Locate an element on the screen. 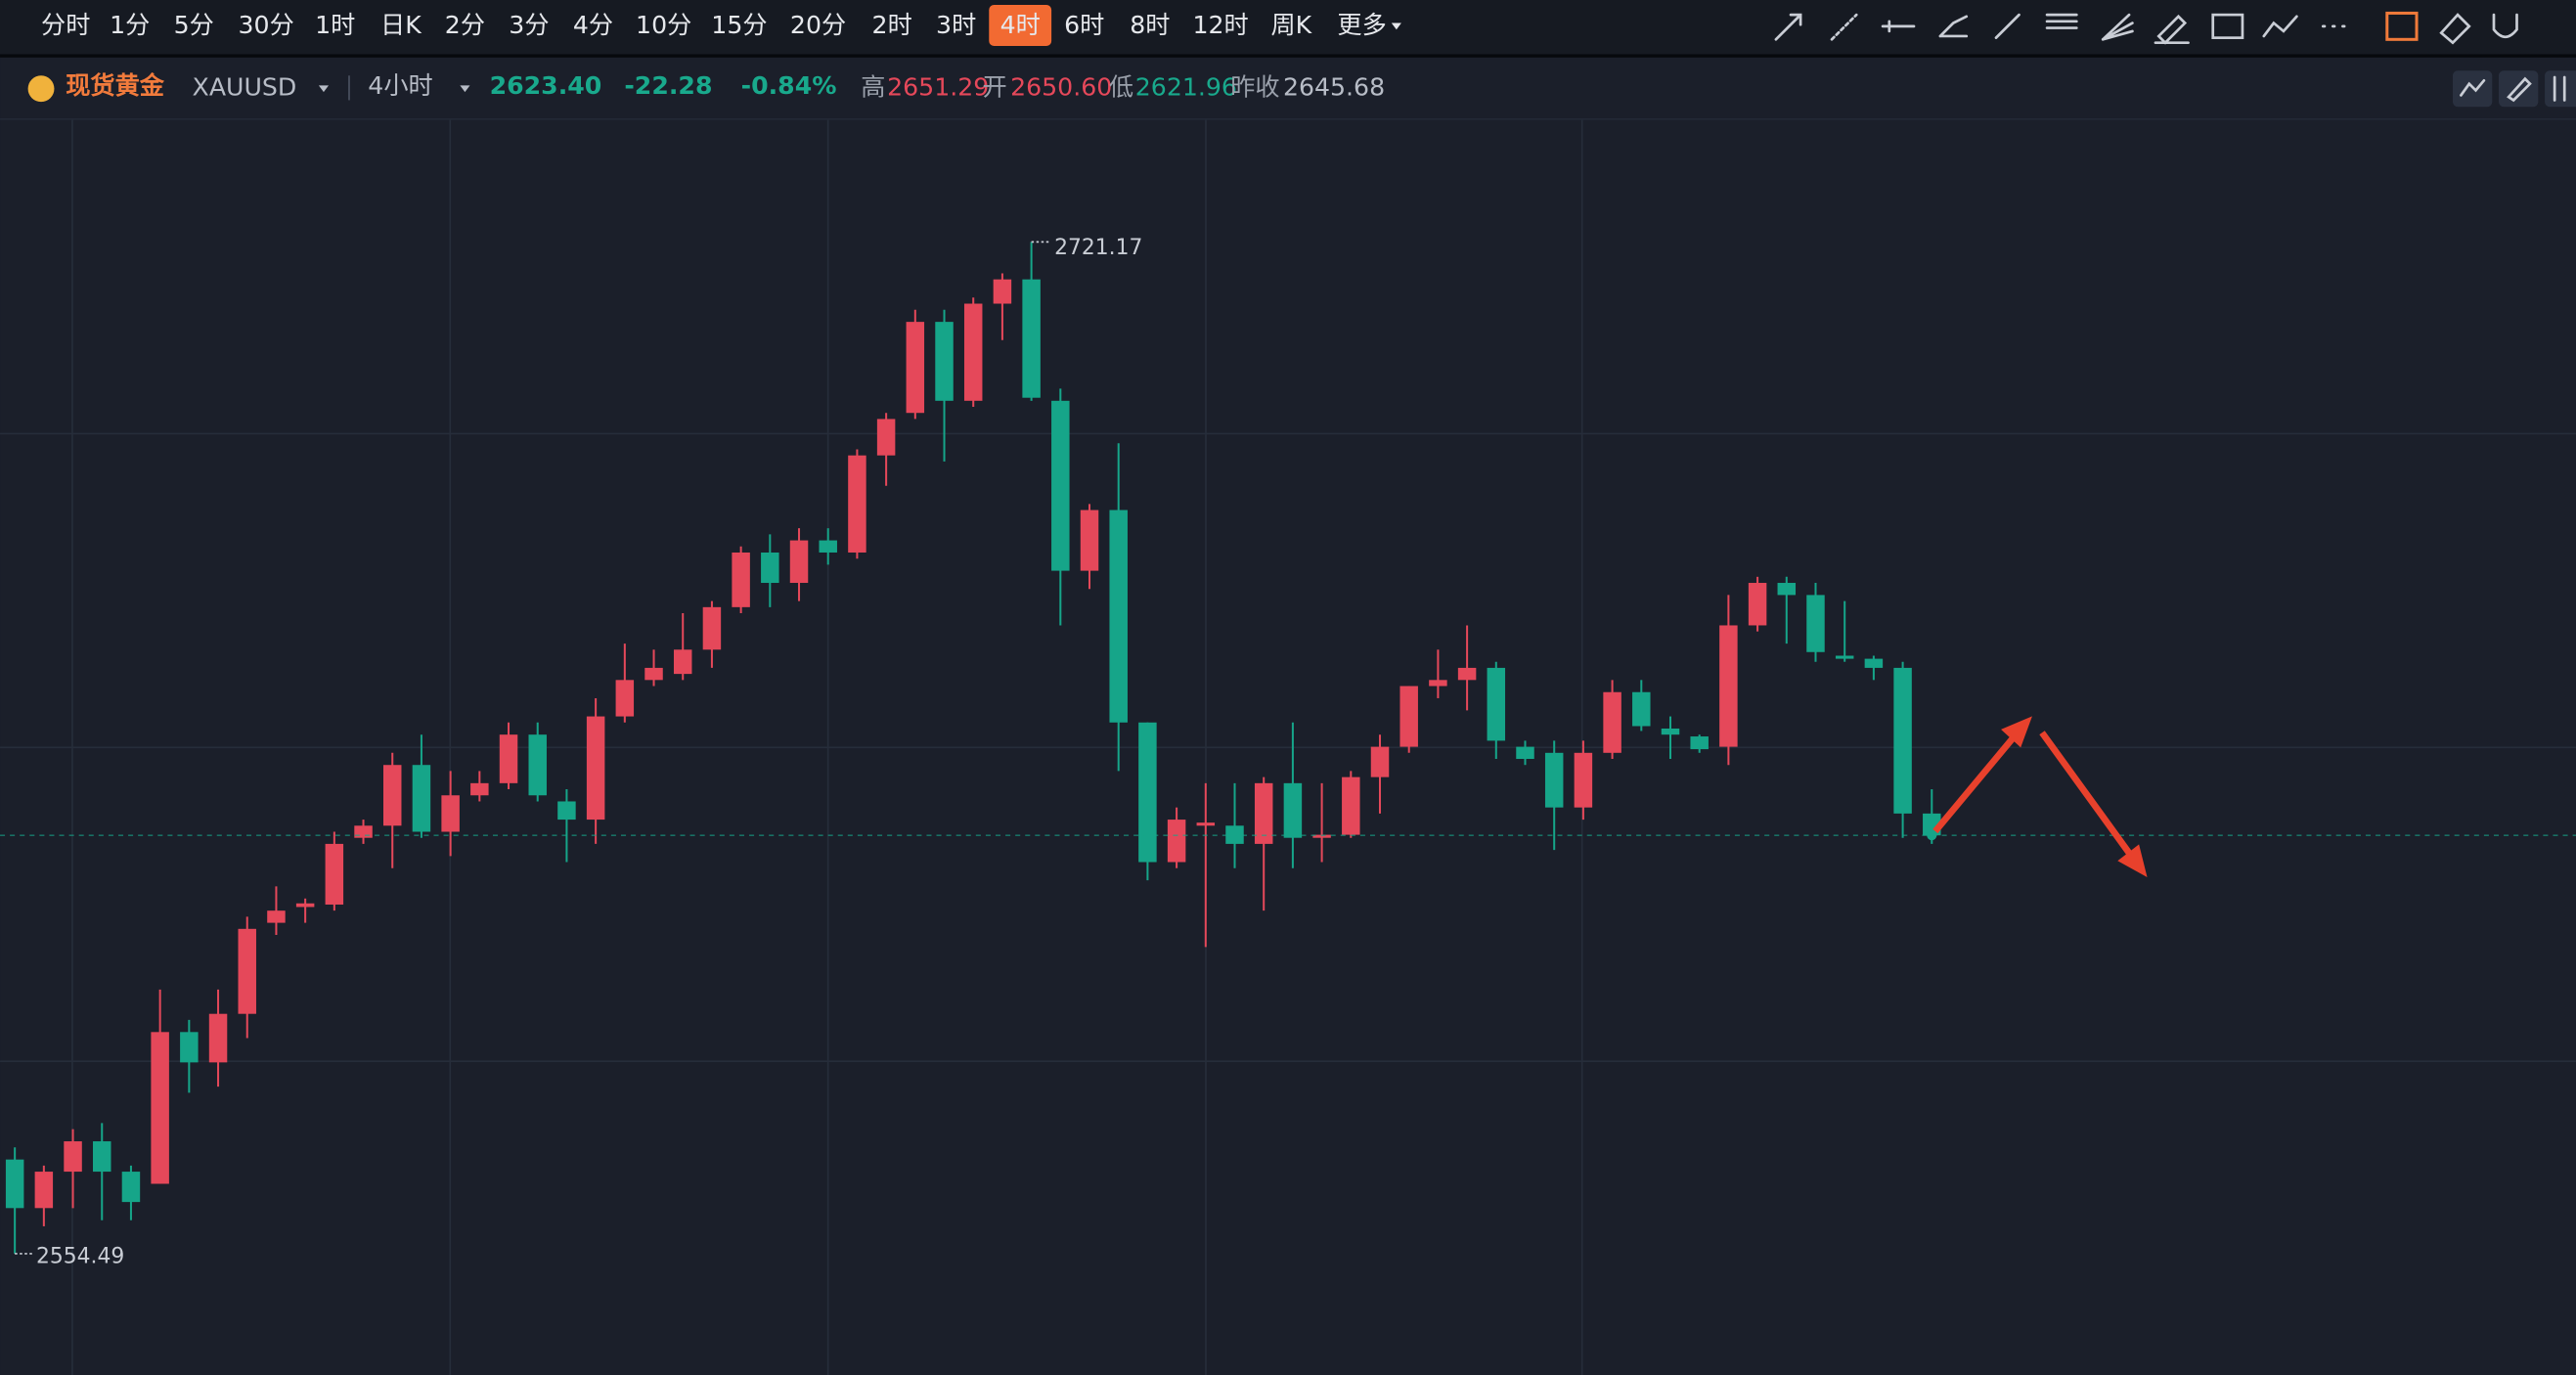  interval-tab: 30分 is located at coordinates (266, 25).